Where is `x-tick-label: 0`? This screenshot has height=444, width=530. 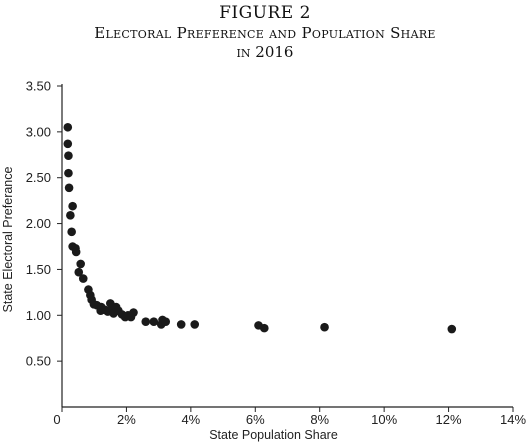 x-tick-label: 0 is located at coordinates (56, 419).